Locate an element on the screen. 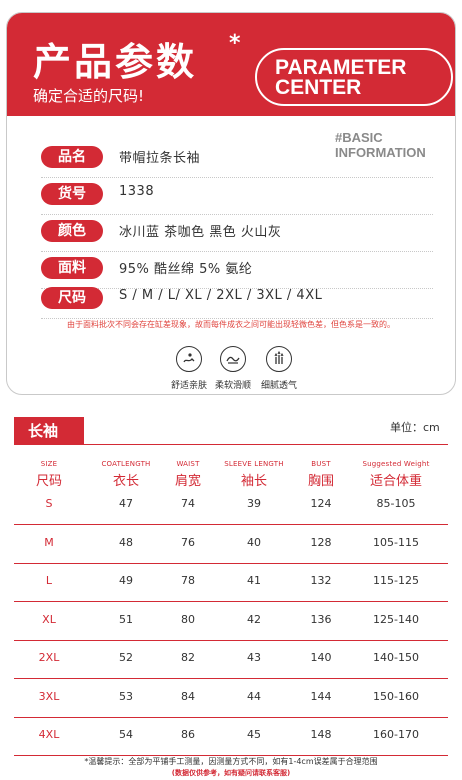  info-row-name: 品名 带帽拉条长袖 is located at coordinates (231, 159).